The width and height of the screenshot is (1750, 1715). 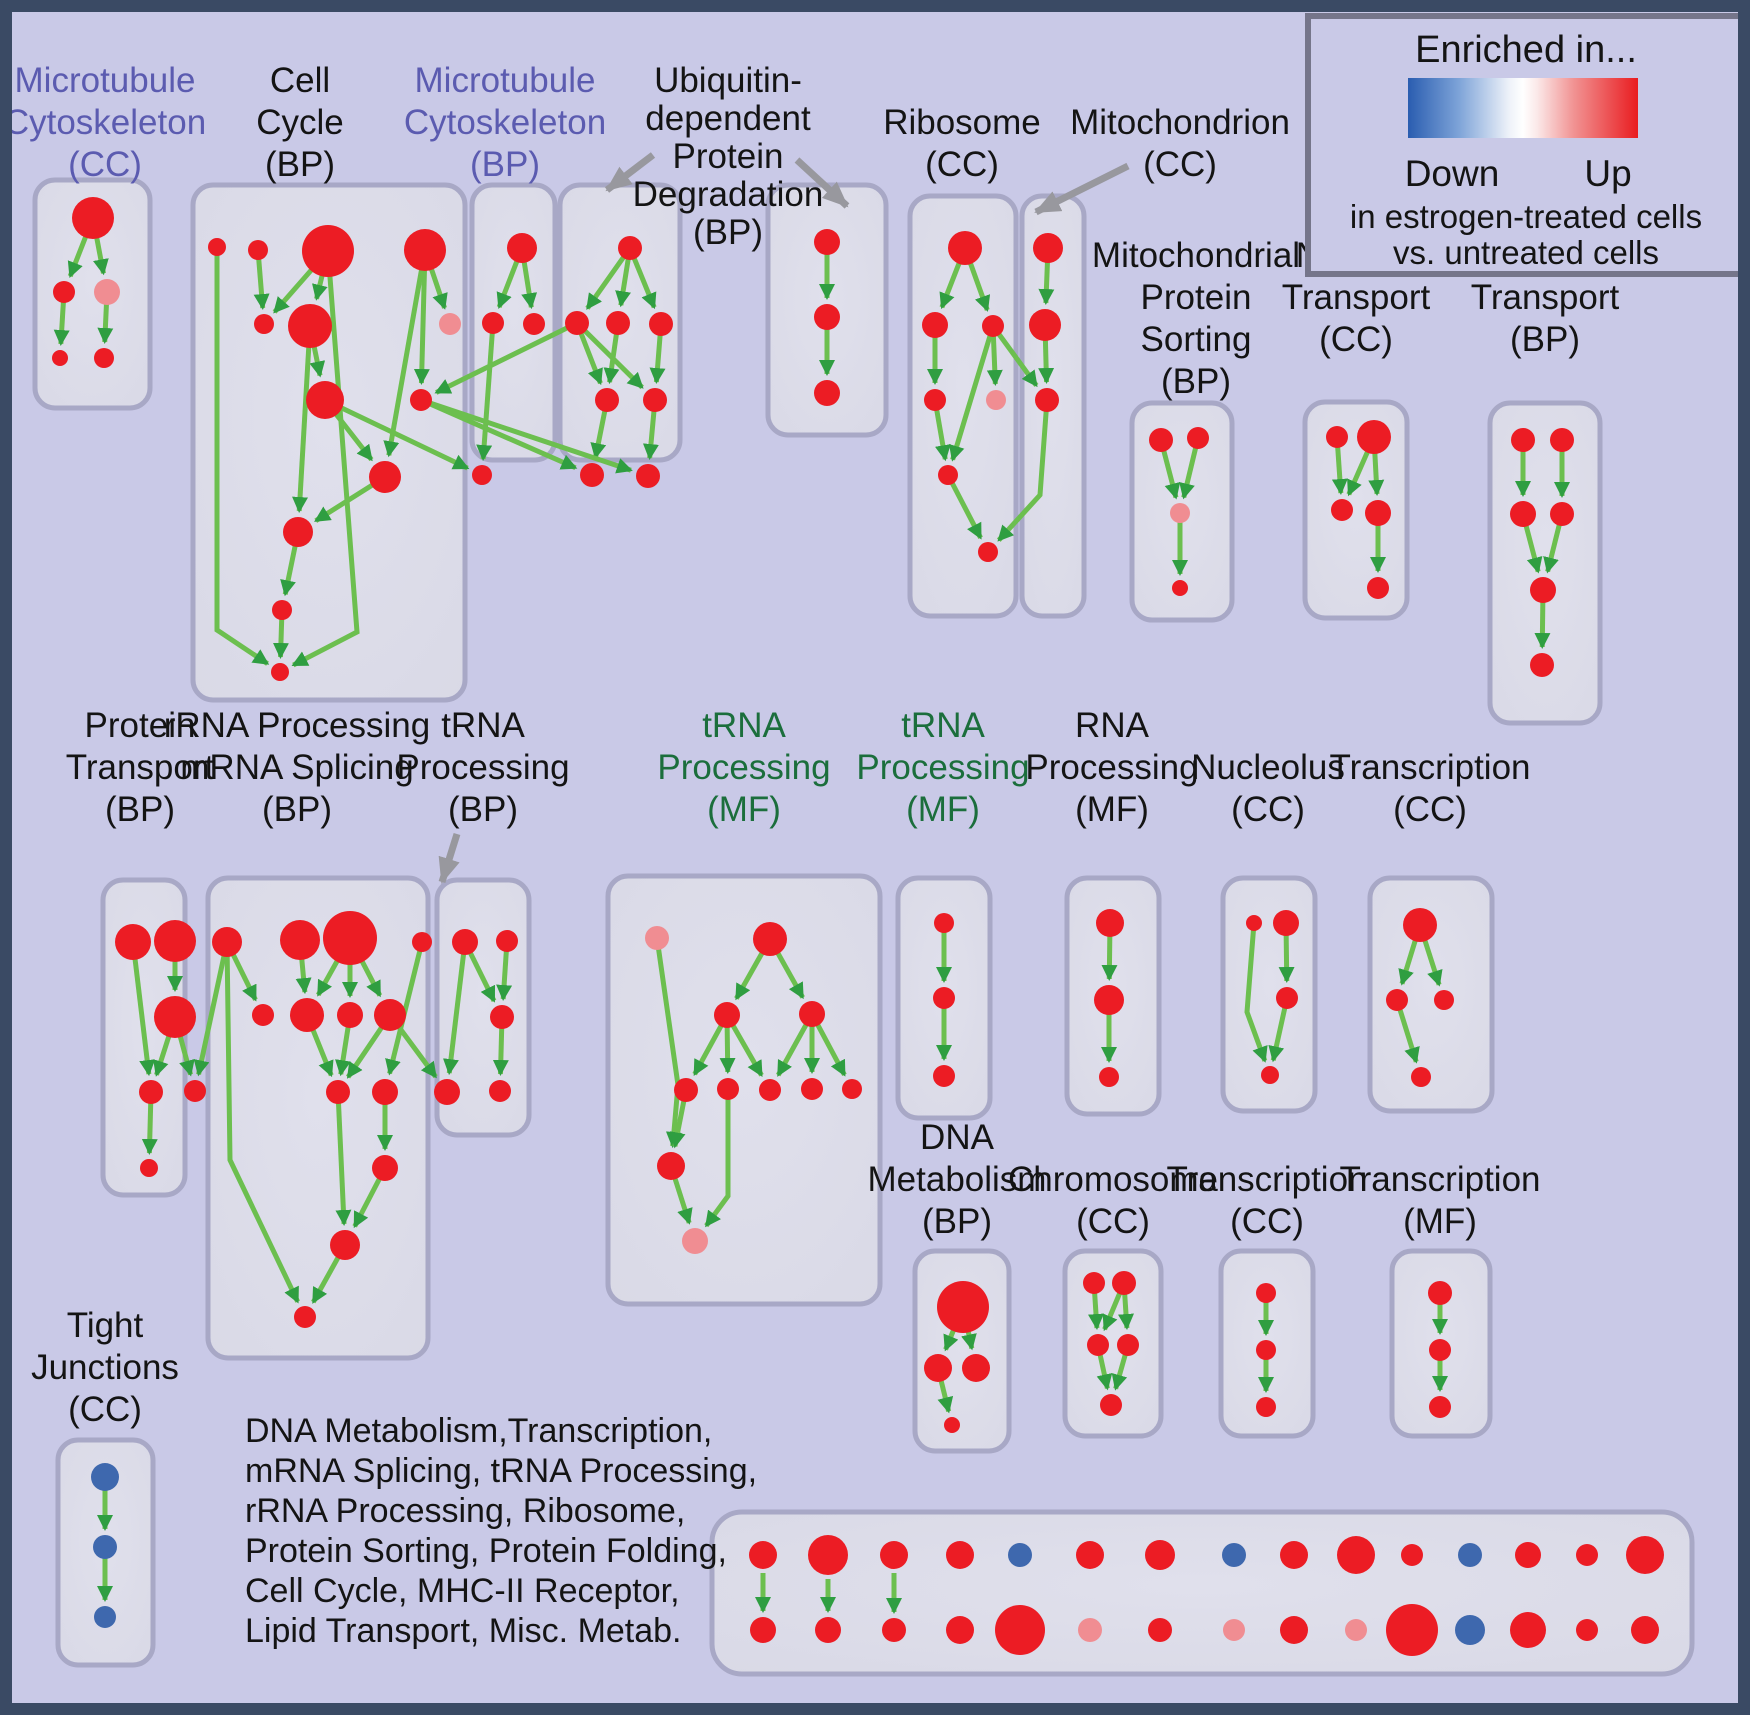 What do you see at coordinates (1098, 1345) in the screenshot?
I see `node-chrom-ML` at bounding box center [1098, 1345].